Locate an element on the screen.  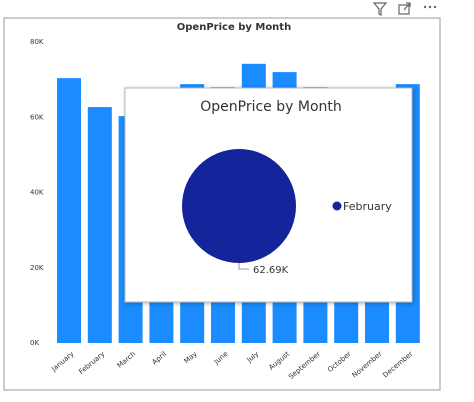
x-tick-label: July is located at coordinates (253, 357).